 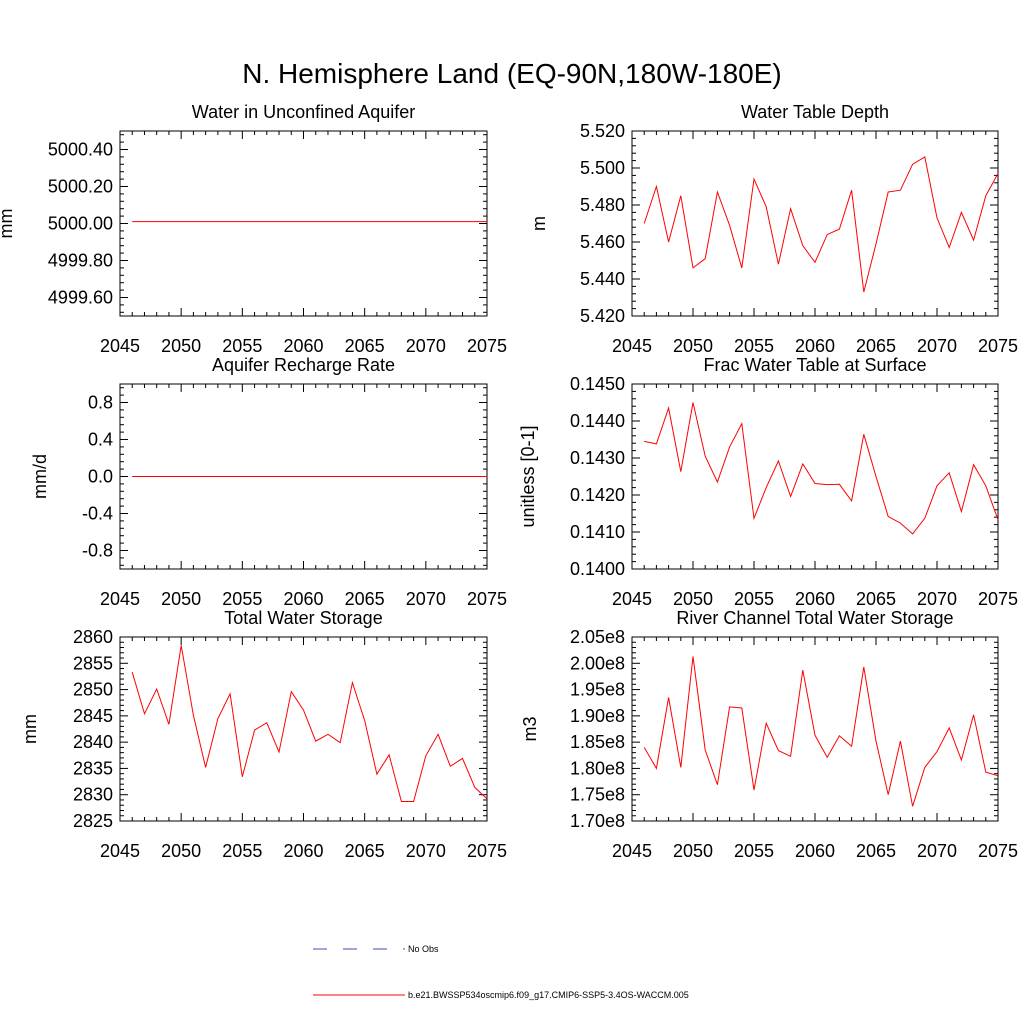 I want to click on y-tick-label: 0.1400, so click(x=597, y=569).